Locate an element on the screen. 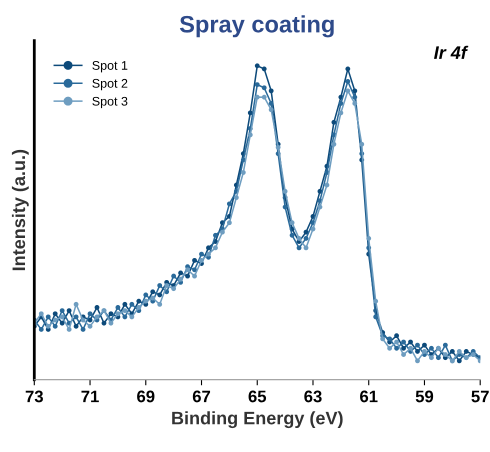  x-tick-label: 65 is located at coordinates (257, 396).